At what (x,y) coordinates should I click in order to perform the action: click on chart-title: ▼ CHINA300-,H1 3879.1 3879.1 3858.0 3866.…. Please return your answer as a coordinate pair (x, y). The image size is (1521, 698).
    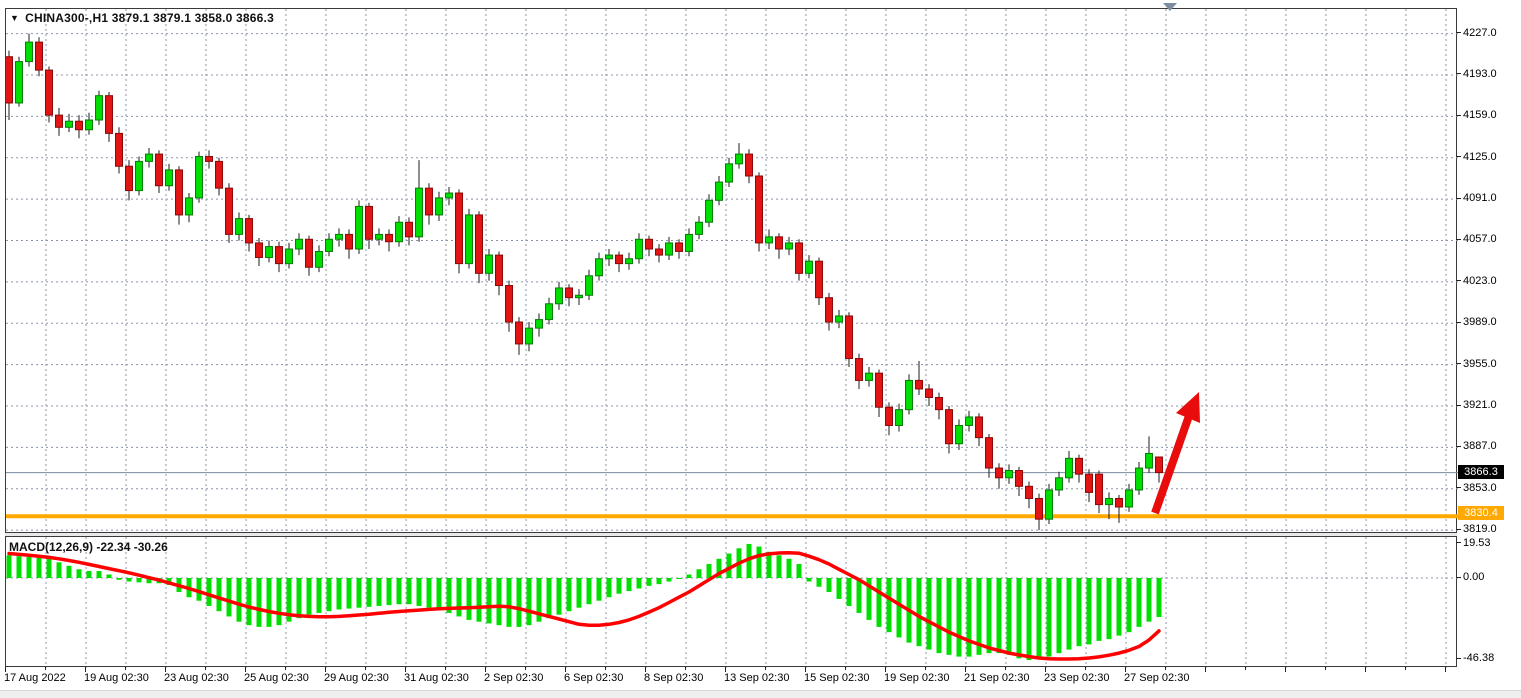
    Looking at the image, I should click on (142, 18).